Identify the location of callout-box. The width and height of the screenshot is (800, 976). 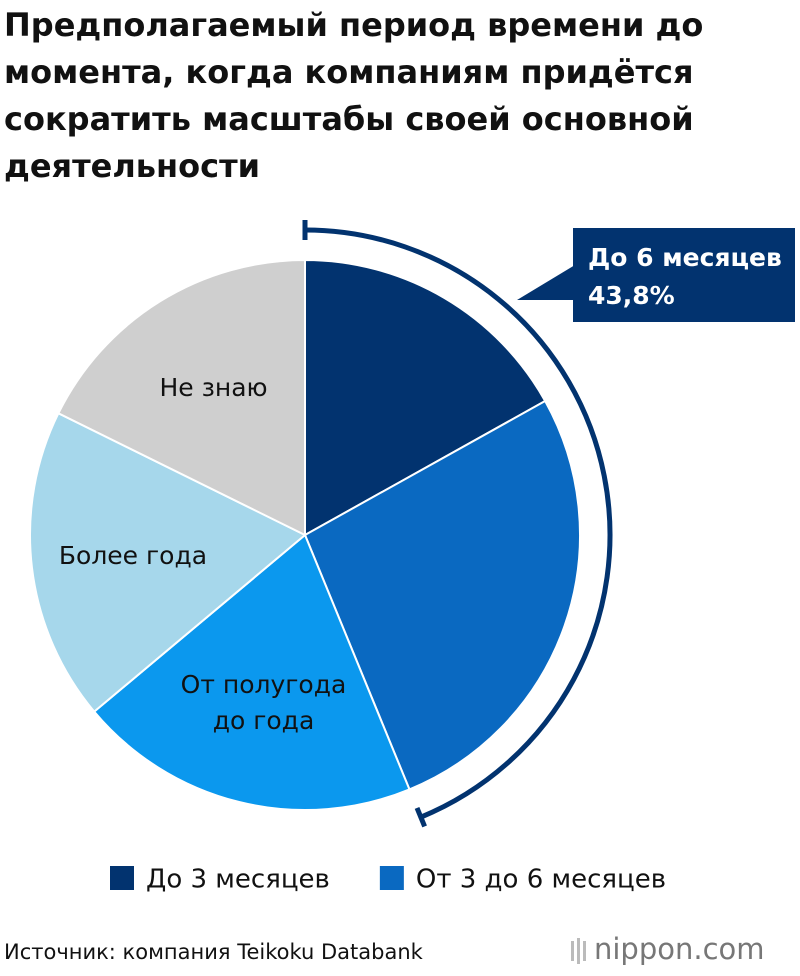
(684, 275).